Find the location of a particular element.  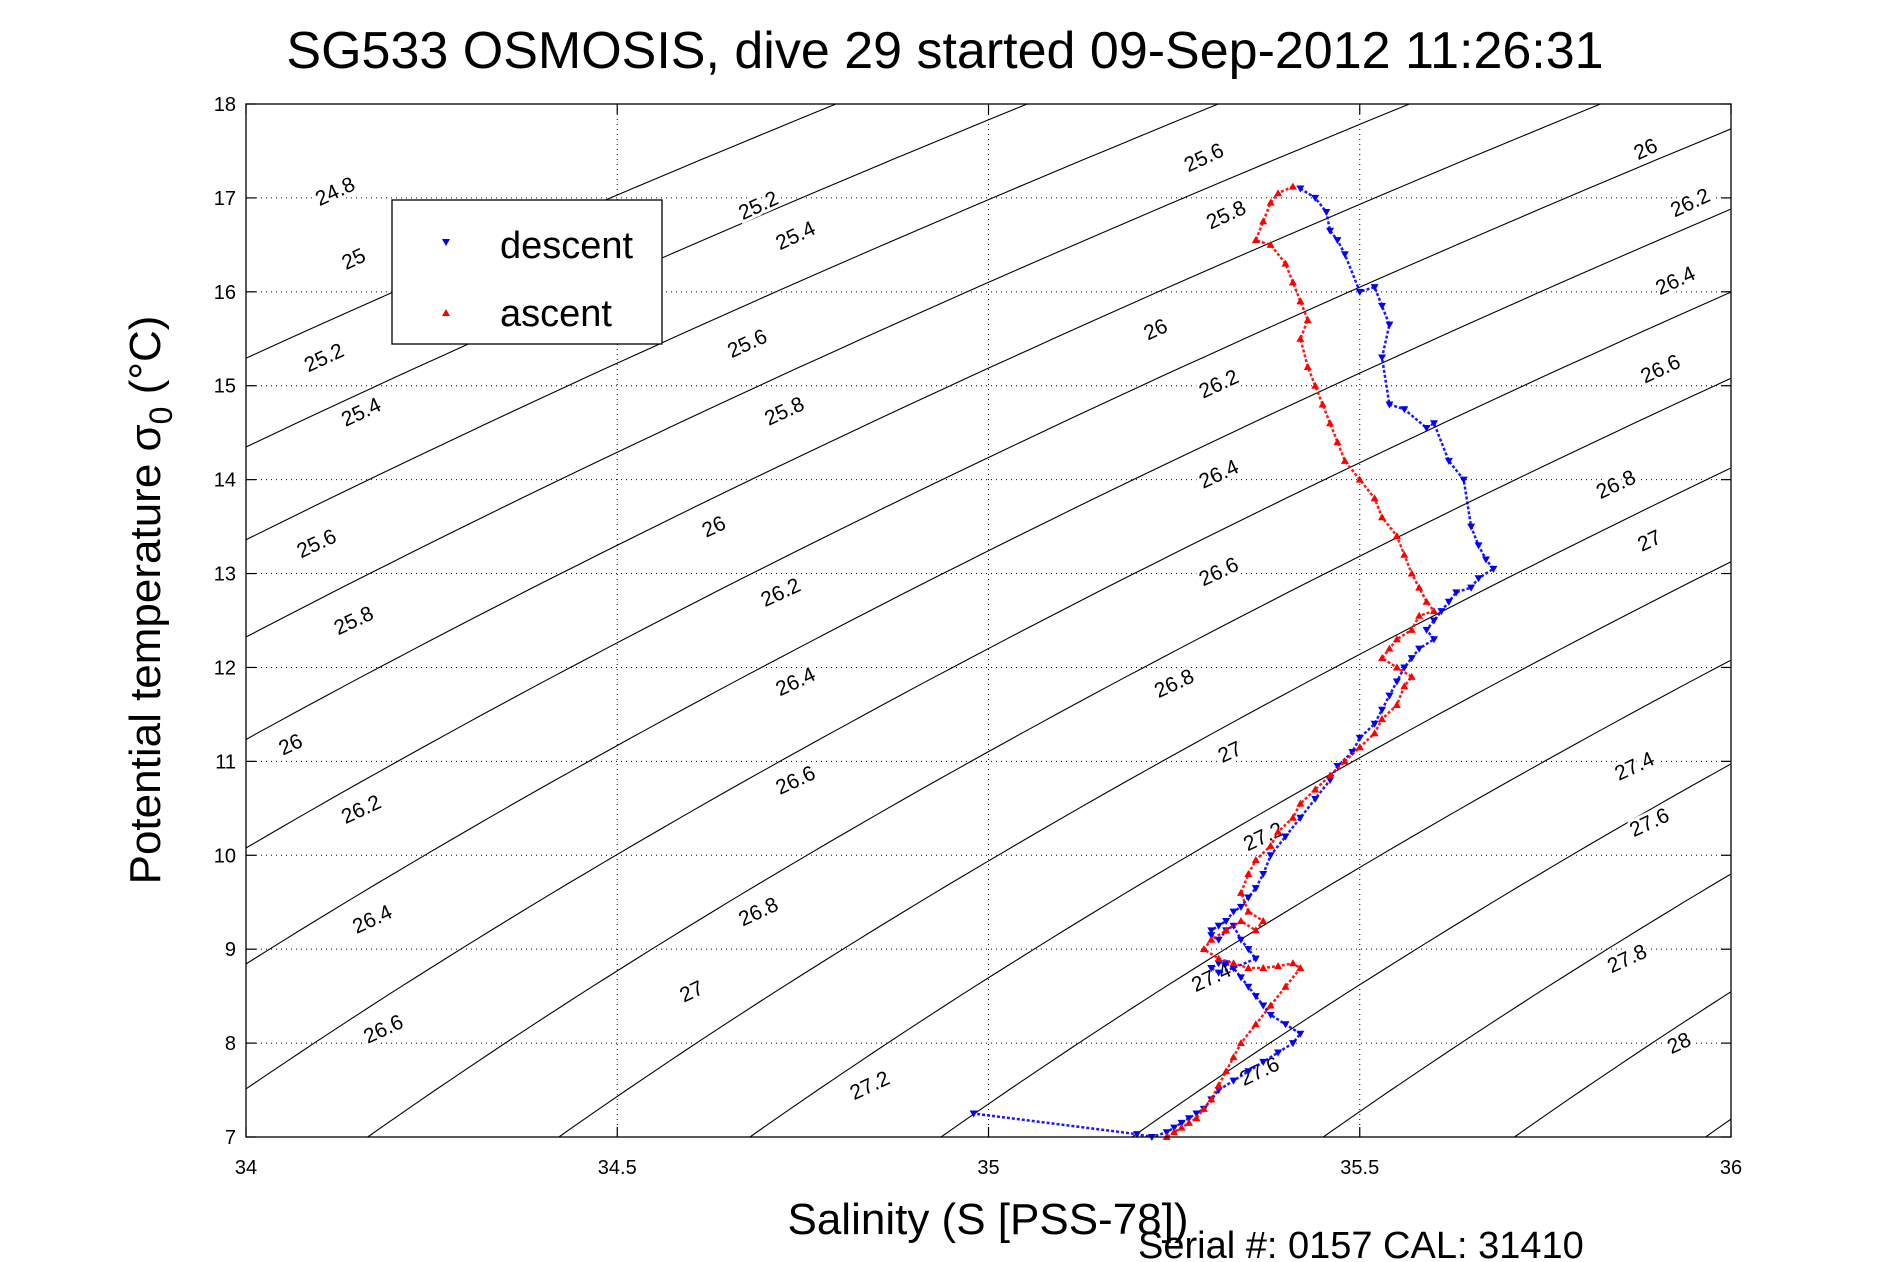

y-tick-label: 17 is located at coordinates (225, 199).